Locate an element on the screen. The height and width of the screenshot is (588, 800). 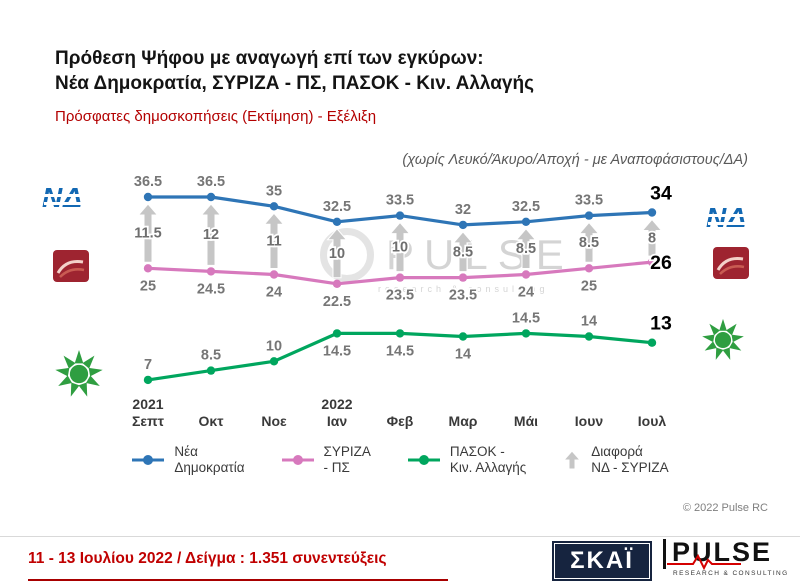
category-label: Ιουλ is located at coordinates (652, 421).